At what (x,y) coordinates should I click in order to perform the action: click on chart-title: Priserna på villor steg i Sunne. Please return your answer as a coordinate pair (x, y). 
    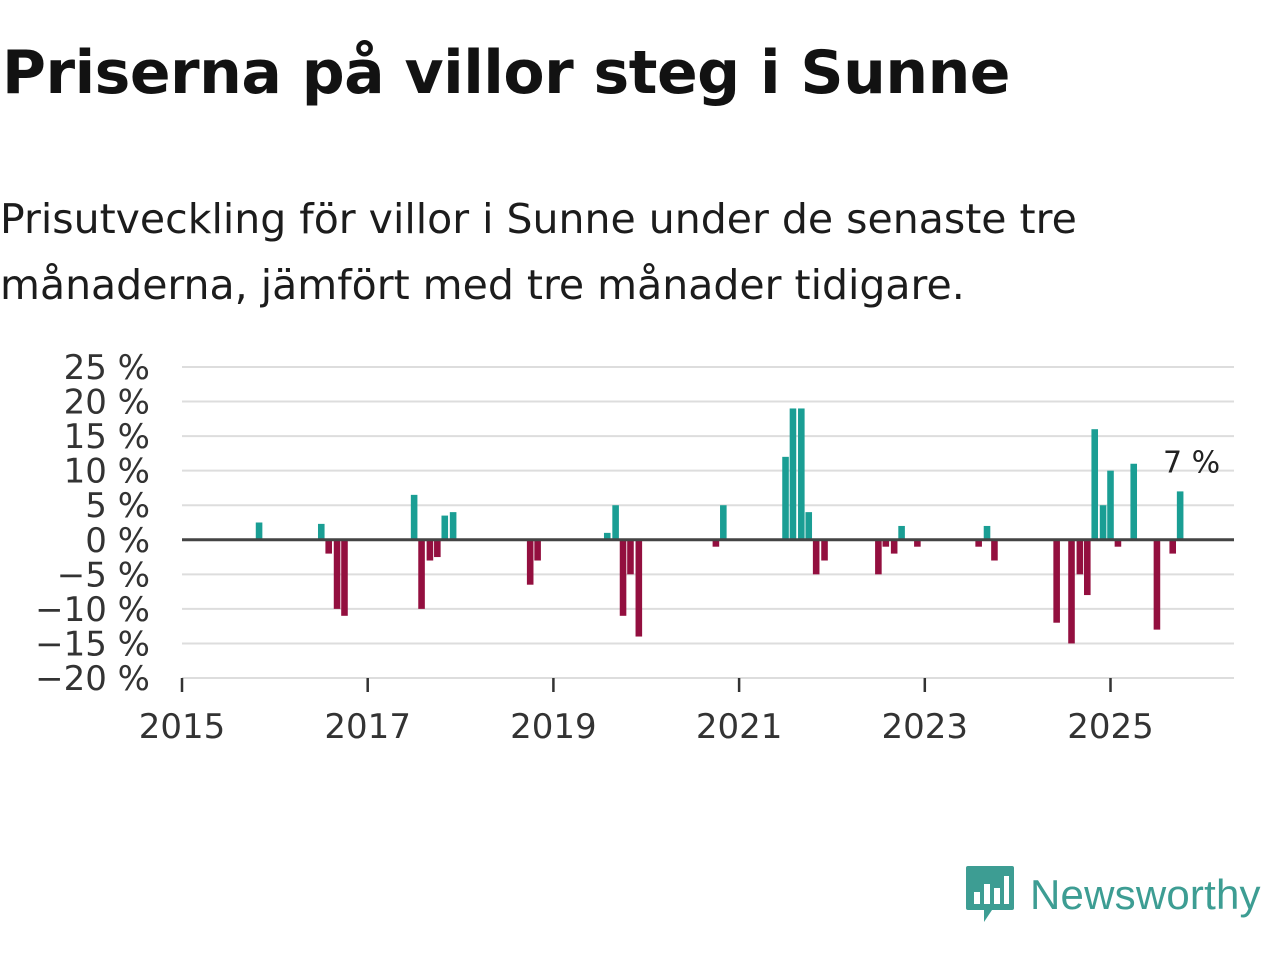
    Looking at the image, I should click on (506, 73).